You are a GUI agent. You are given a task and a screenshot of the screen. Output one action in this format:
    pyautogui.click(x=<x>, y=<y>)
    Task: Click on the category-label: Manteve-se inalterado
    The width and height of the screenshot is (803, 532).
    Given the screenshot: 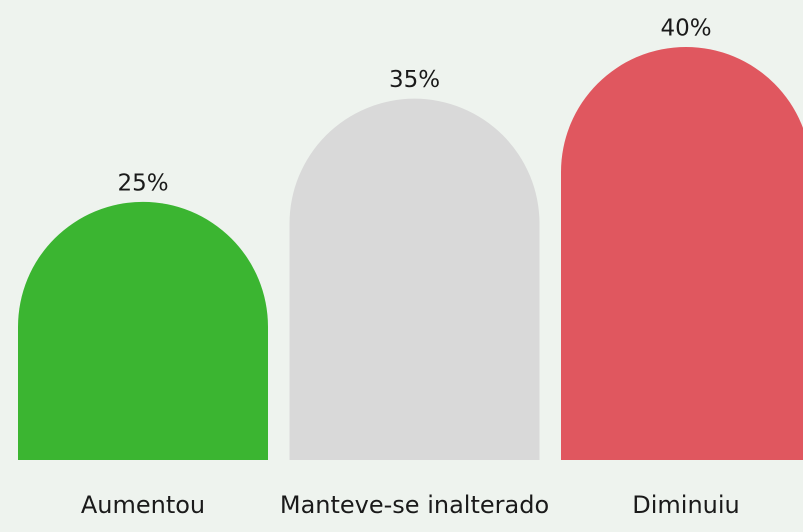 What is the action you would take?
    pyautogui.click(x=414, y=505)
    